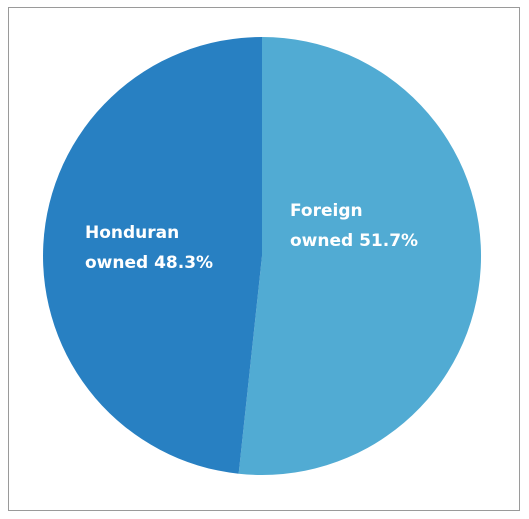 The height and width of the screenshot is (519, 529). Describe the element at coordinates (354, 241) in the screenshot. I see `slice-label-foreign-line-2: owned 51.7%` at that location.